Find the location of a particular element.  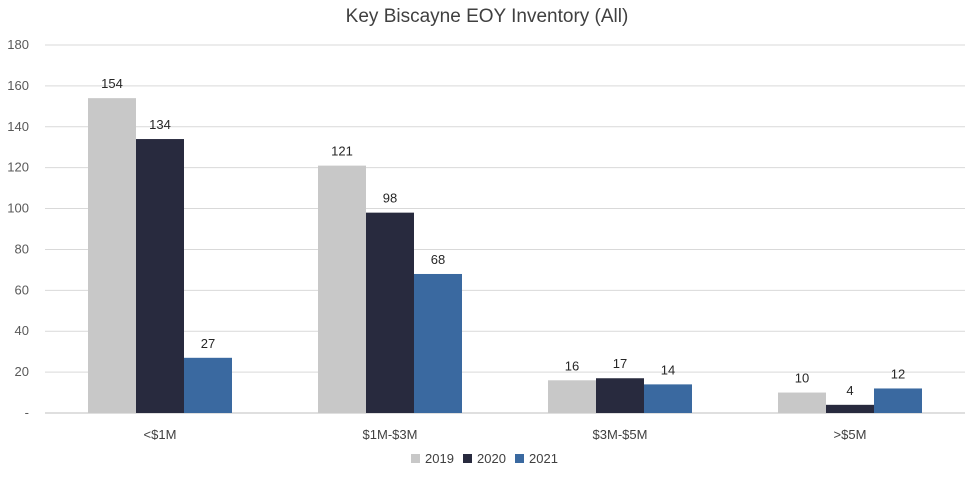

y-tick-label: - is located at coordinates (27, 412).